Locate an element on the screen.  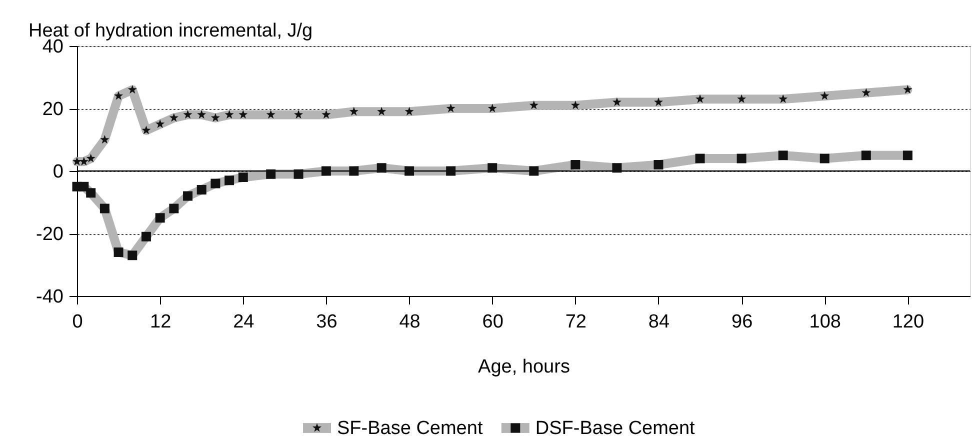
x-tick-label: 72 is located at coordinates (575, 322).